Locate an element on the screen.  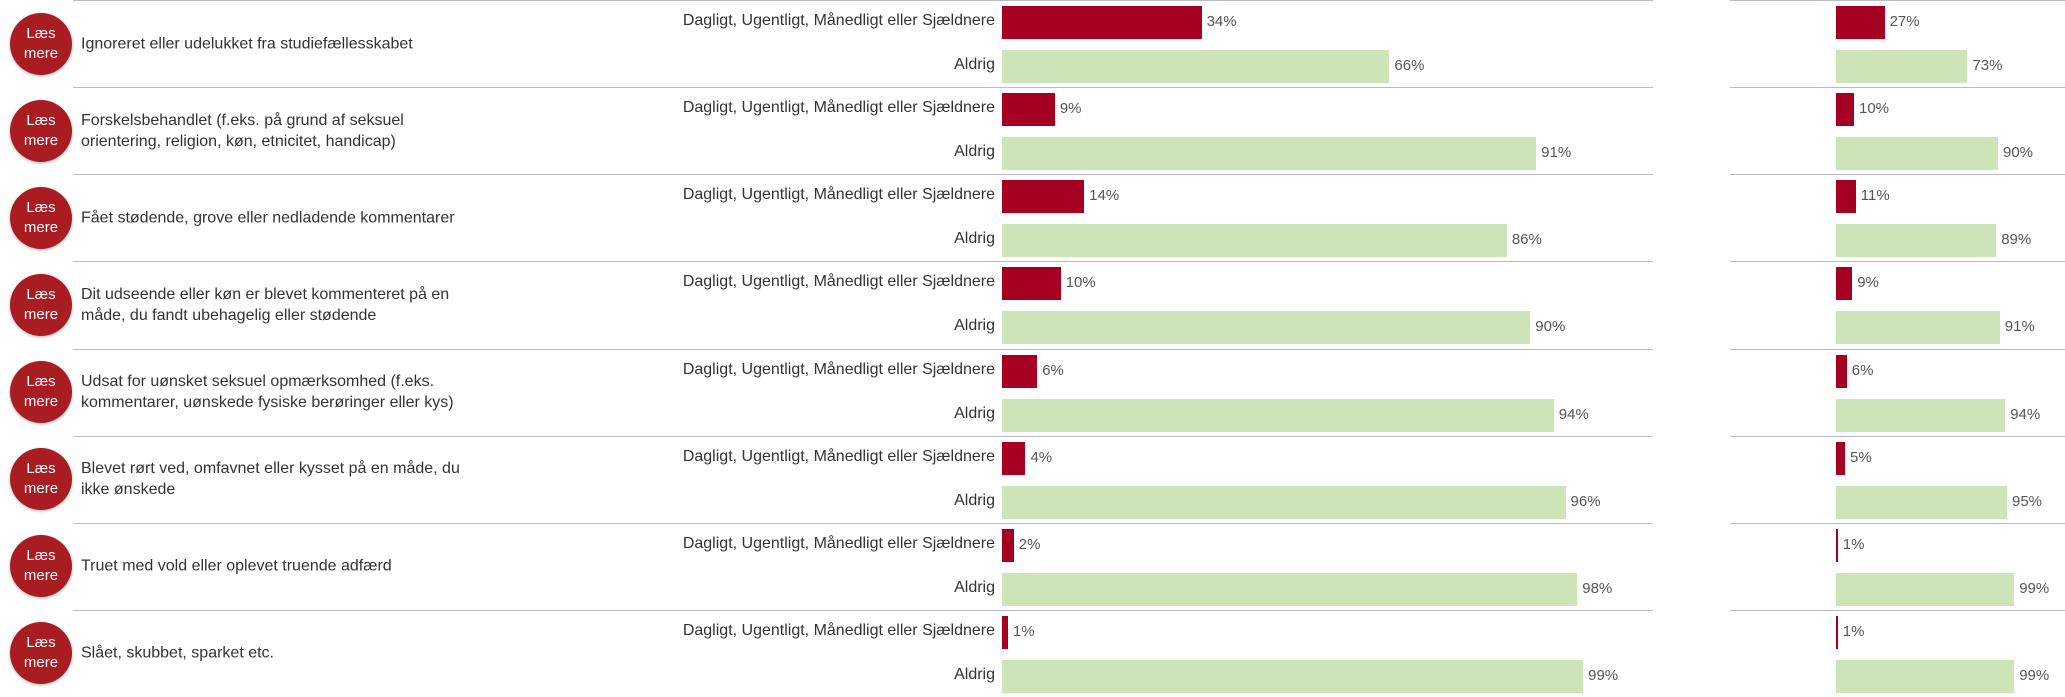
value-label: 11% is located at coordinates (1875, 196).